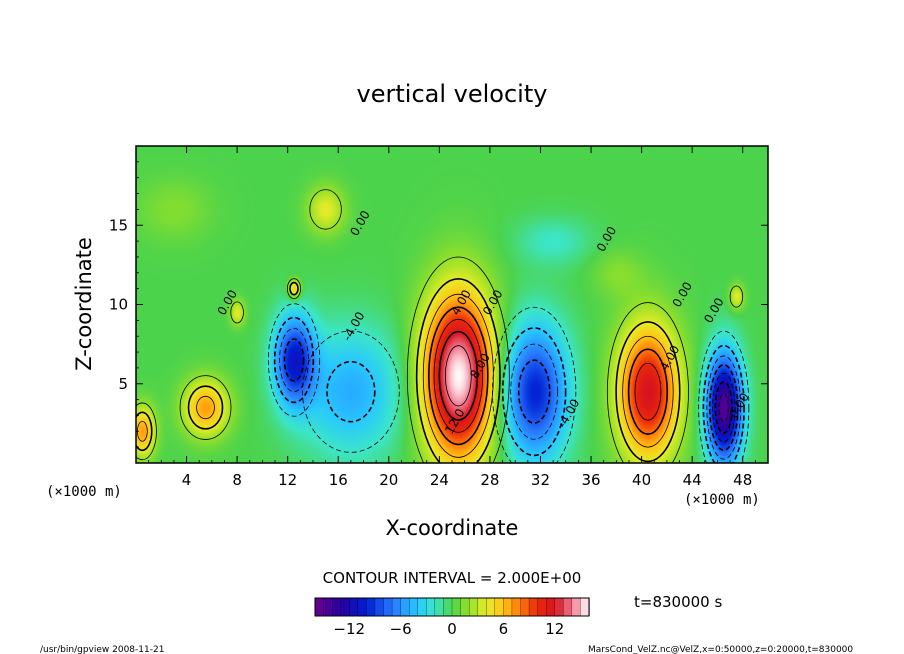 The image size is (904, 654). I want to click on x-tick-label: 8, so click(237, 480).